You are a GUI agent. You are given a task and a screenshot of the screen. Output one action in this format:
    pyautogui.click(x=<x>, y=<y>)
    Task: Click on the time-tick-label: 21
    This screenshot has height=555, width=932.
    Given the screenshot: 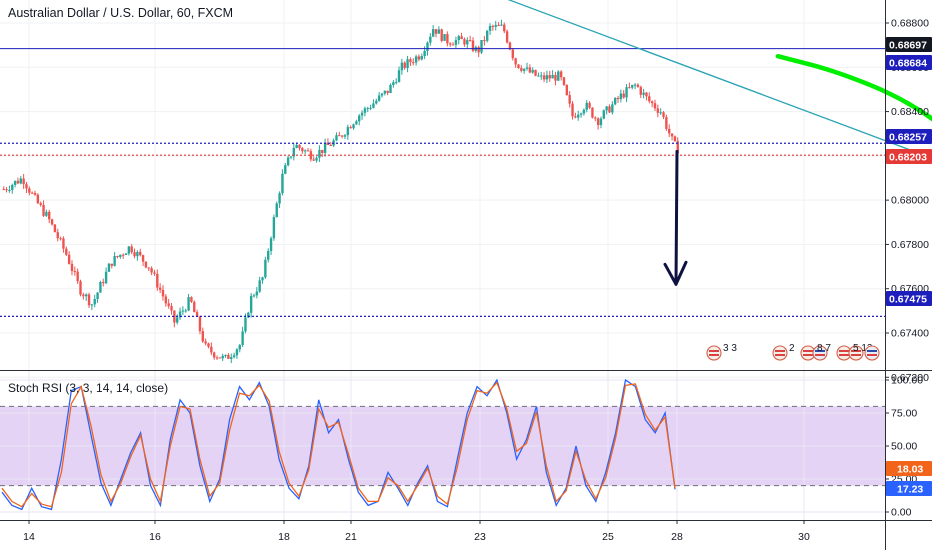 What is the action you would take?
    pyautogui.click(x=351, y=537)
    